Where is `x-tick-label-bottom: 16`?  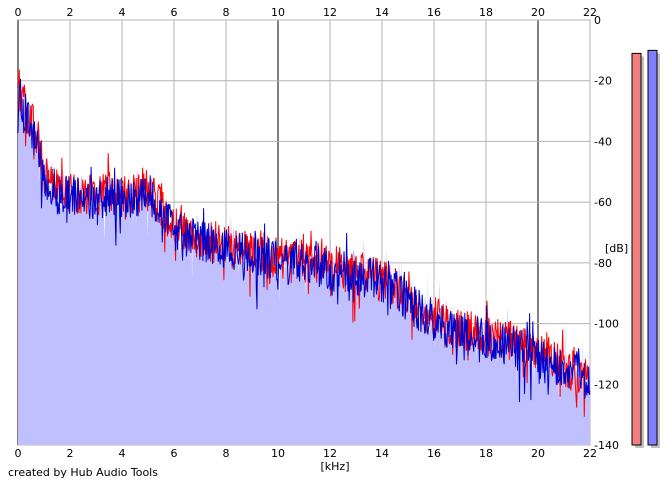
x-tick-label-bottom: 16 is located at coordinates (434, 453).